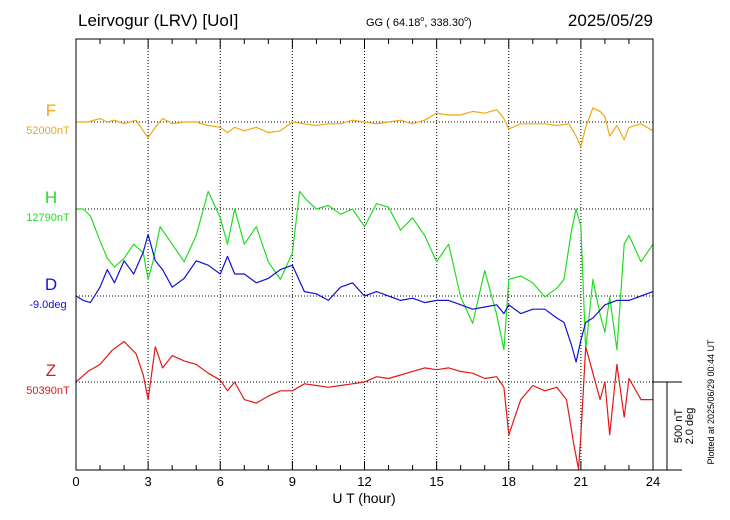 This screenshot has width=730, height=520. What do you see at coordinates (509, 481) in the screenshot?
I see `x-tick-label: 18` at bounding box center [509, 481].